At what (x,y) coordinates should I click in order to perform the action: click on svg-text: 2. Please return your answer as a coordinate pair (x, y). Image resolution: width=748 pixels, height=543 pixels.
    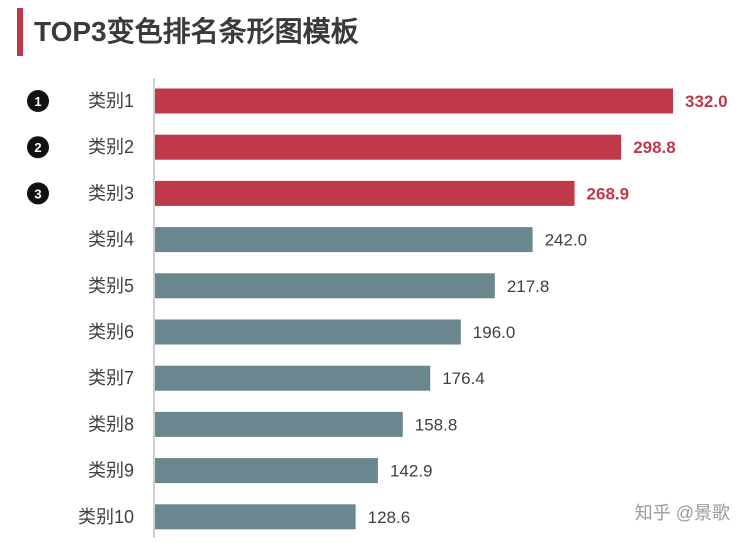
    Looking at the image, I should click on (37, 147).